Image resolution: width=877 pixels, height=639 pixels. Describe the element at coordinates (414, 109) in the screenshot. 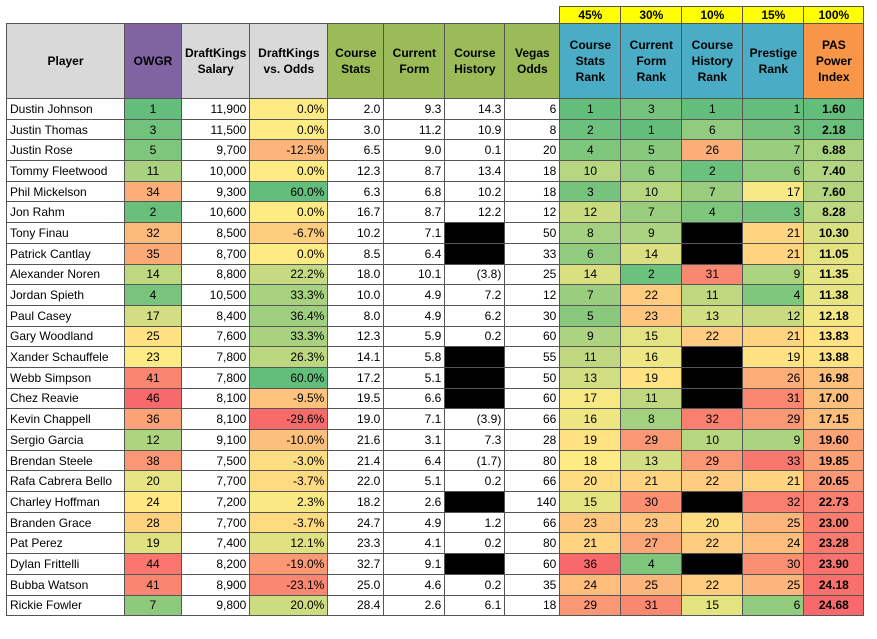

I see `current-form-cell: 9.3` at that location.